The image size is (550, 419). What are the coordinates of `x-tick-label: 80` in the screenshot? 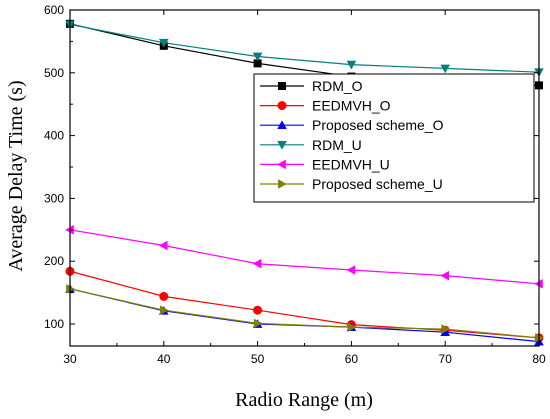 It's located at (539, 359).